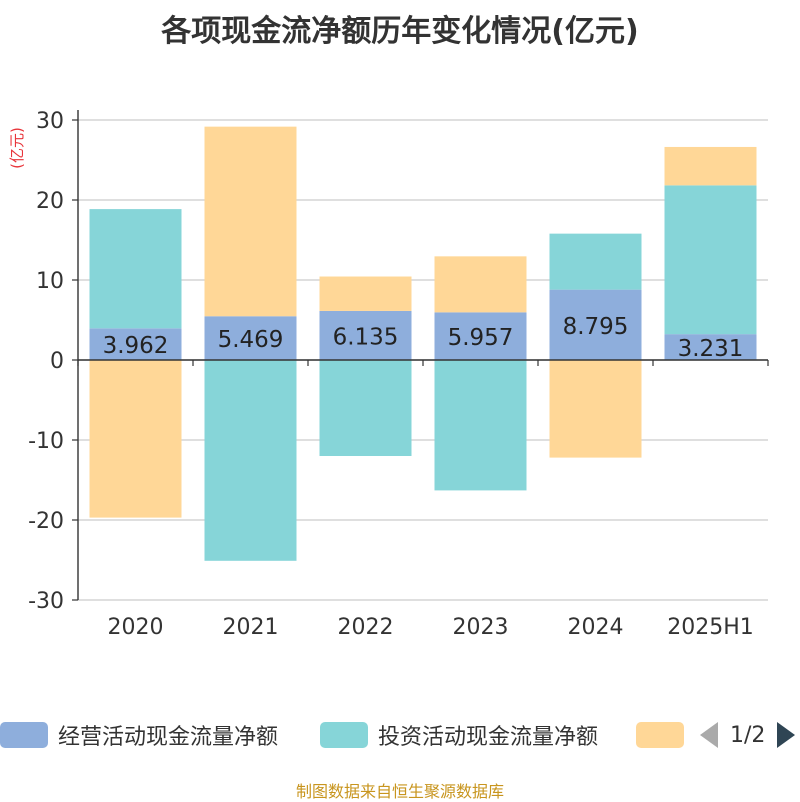  I want to click on chart-title: 各项现金流净额历年变化情况(亿元), so click(400, 31).